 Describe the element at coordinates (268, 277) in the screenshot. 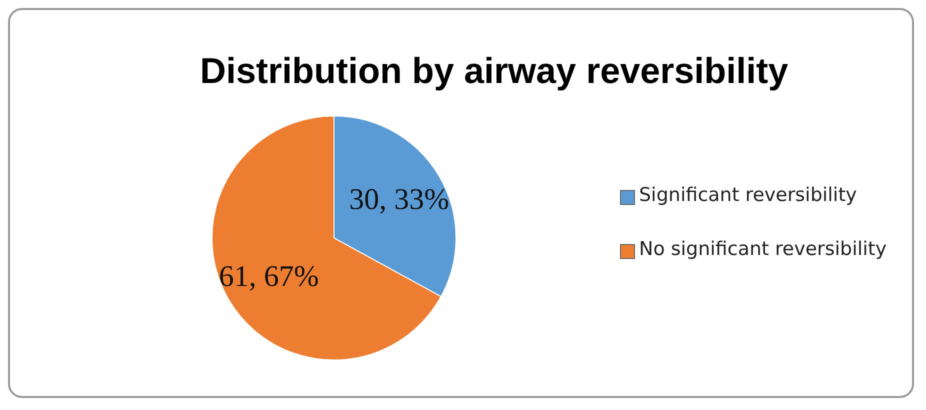

I see `data-label: 61, 67%` at that location.